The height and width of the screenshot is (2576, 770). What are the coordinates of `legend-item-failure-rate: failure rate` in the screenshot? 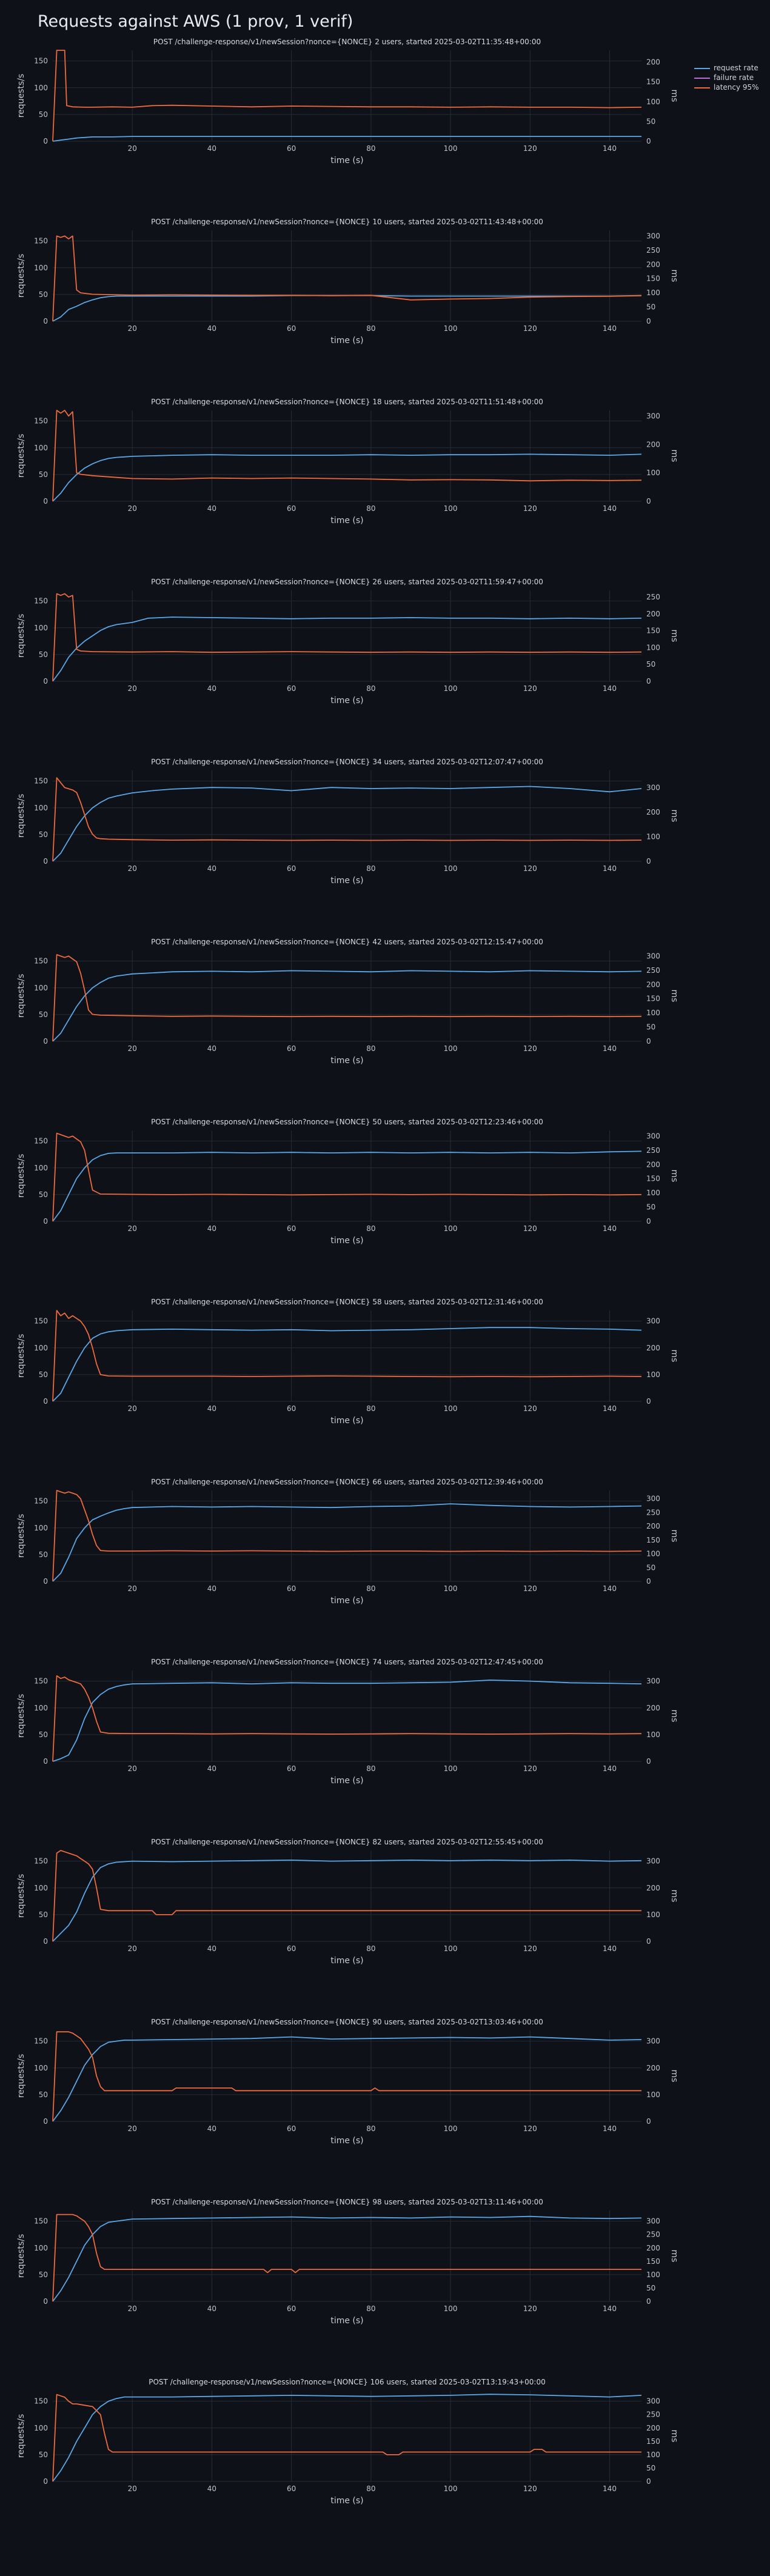 It's located at (726, 77).